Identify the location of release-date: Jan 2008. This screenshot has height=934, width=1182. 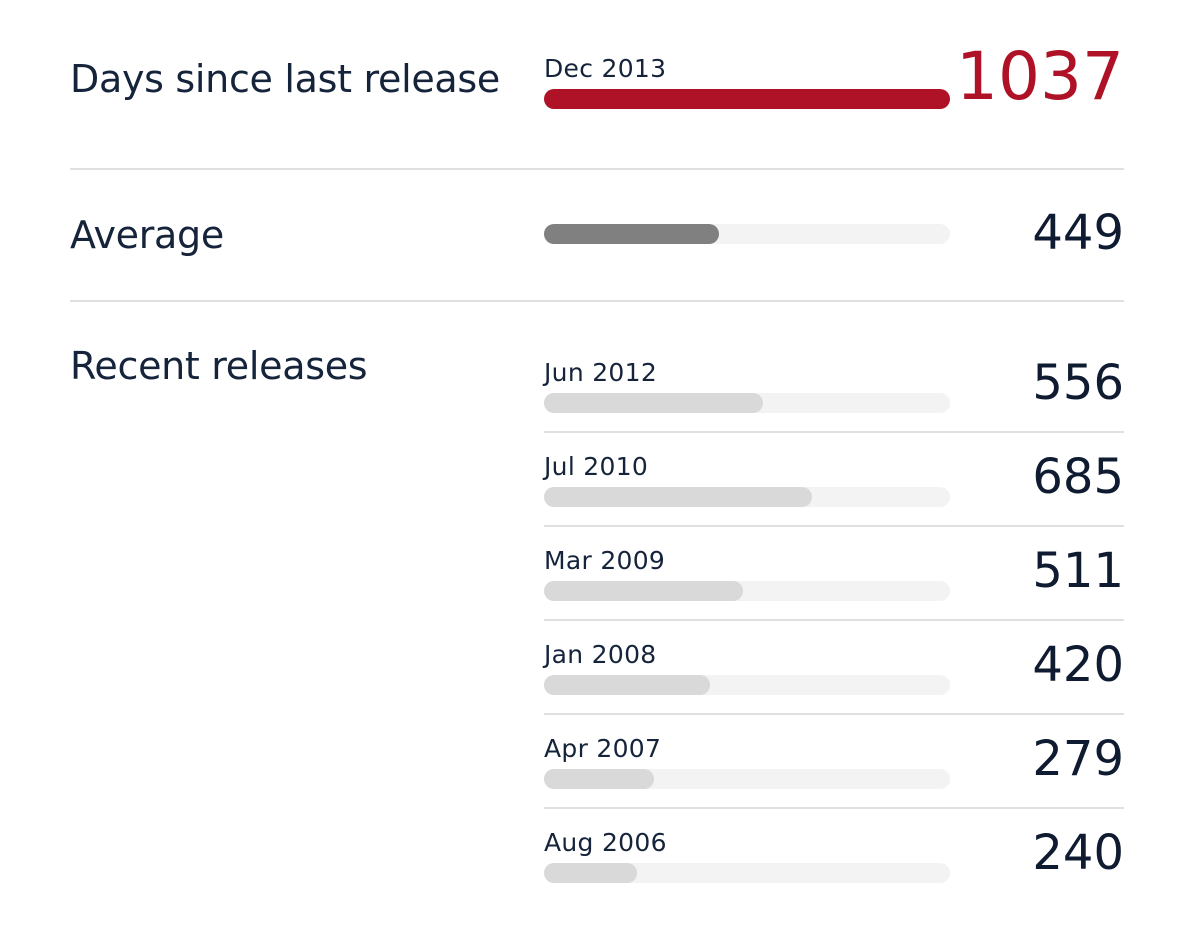
(600, 654).